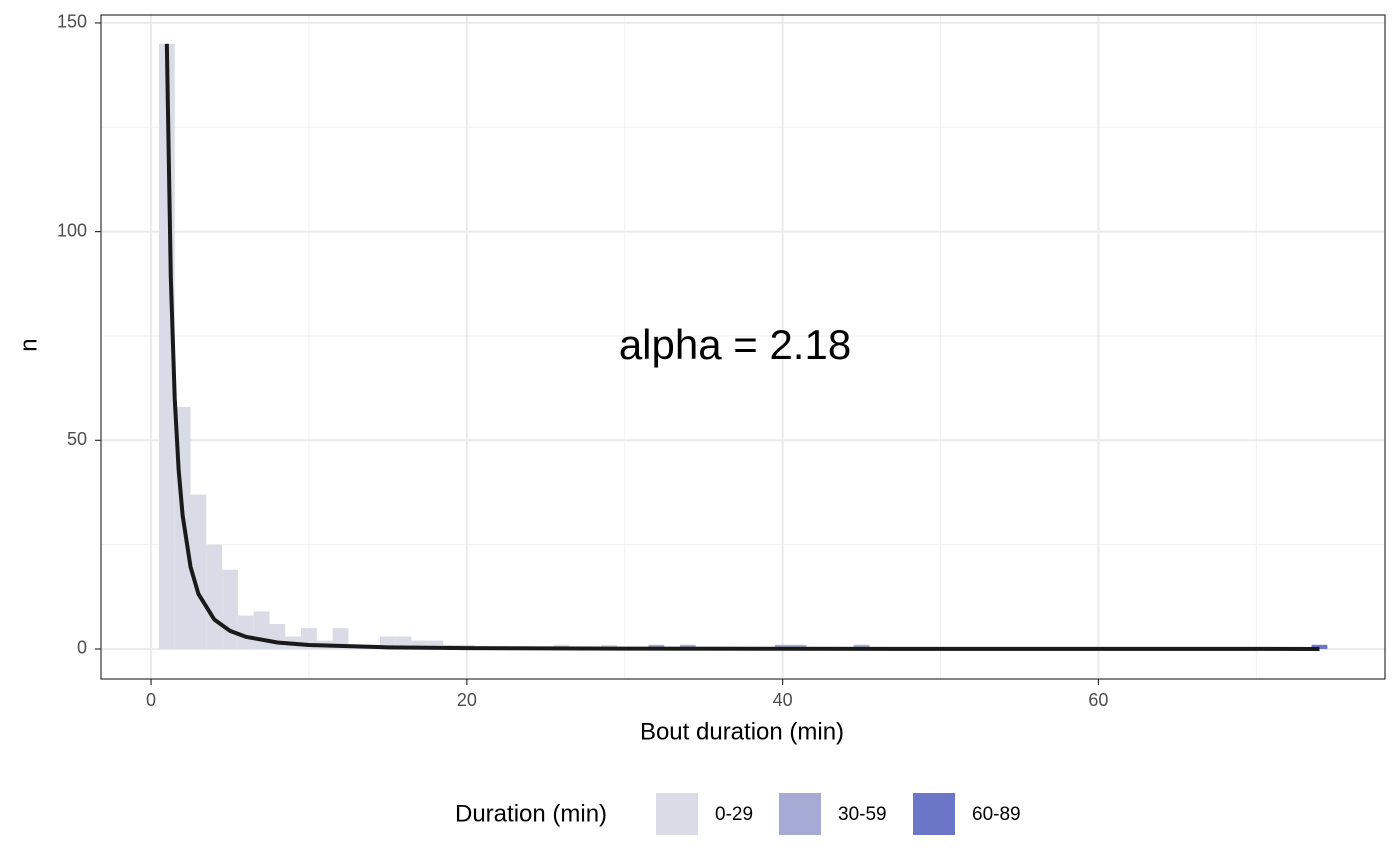 This screenshot has height=866, width=1400. Describe the element at coordinates (735, 344) in the screenshot. I see `annotation: alpha = 2.18` at that location.